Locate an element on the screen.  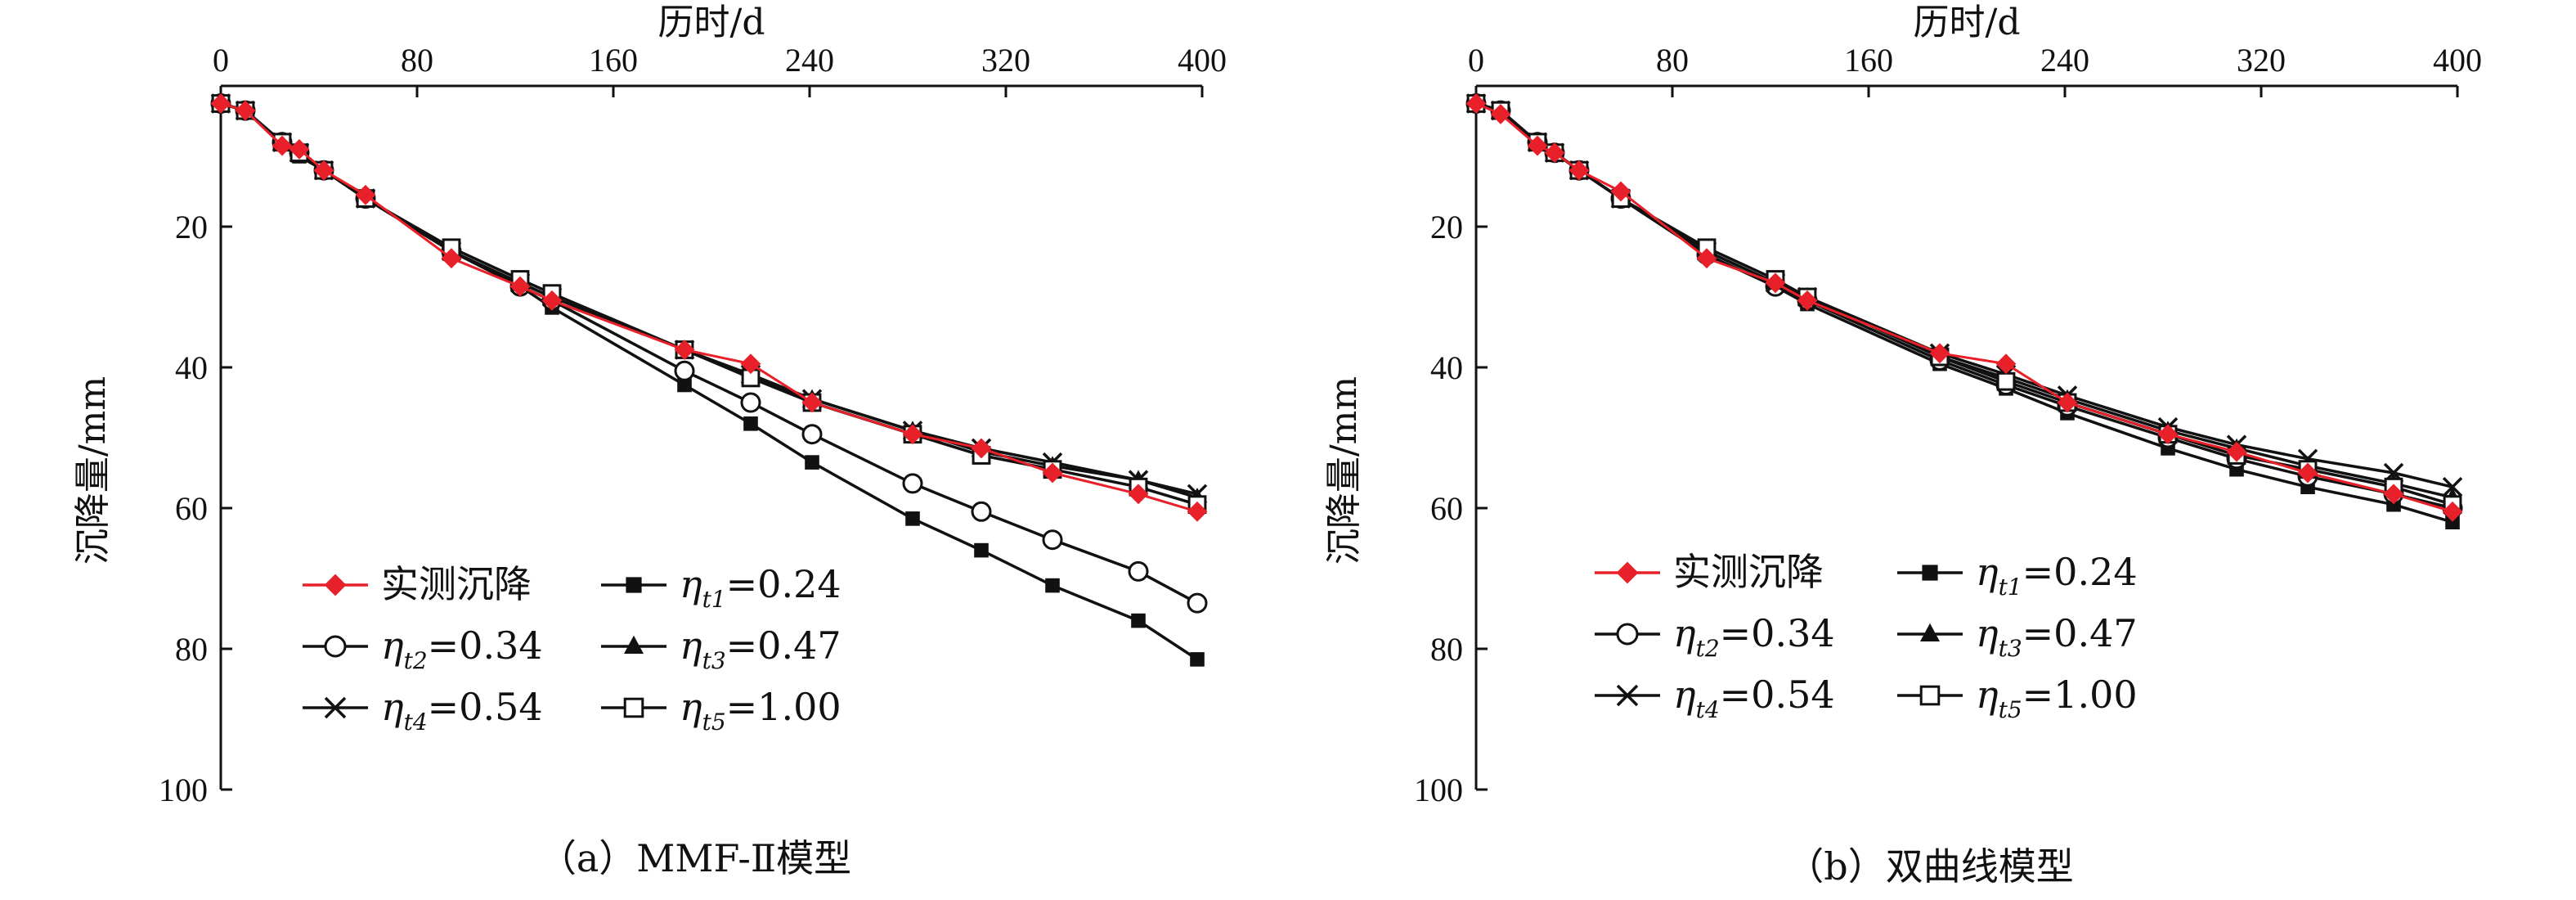
legend-label: ηt4=0.54 is located at coordinates (1754, 698).